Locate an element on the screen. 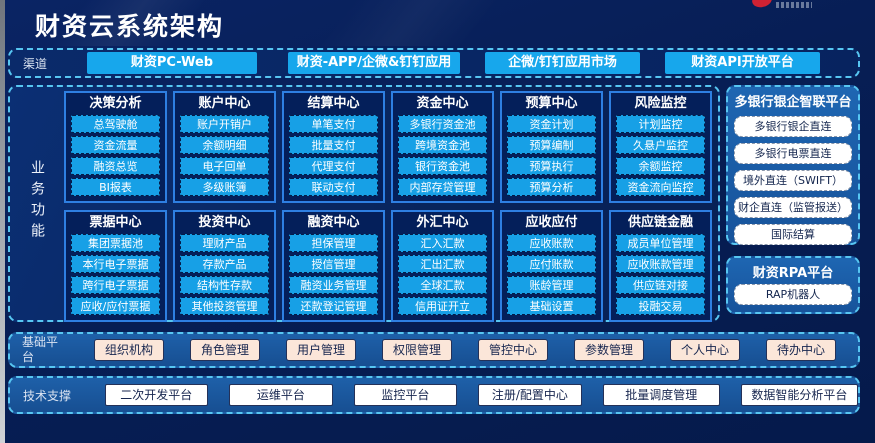 The image size is (875, 443). bank-link-item: 国际结算 is located at coordinates (793, 234).